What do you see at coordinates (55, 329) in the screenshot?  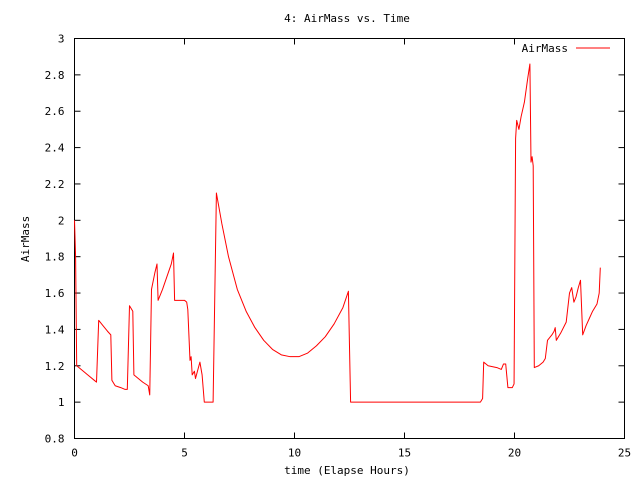 I see `y-tick-label: 1.4` at bounding box center [55, 329].